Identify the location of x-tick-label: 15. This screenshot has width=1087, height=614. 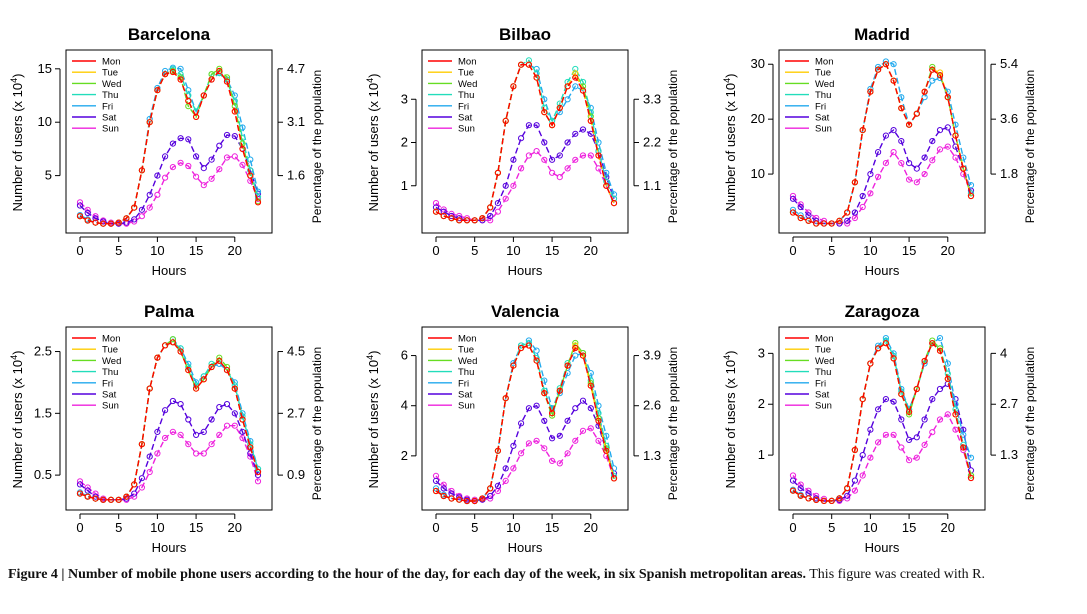
(909, 250).